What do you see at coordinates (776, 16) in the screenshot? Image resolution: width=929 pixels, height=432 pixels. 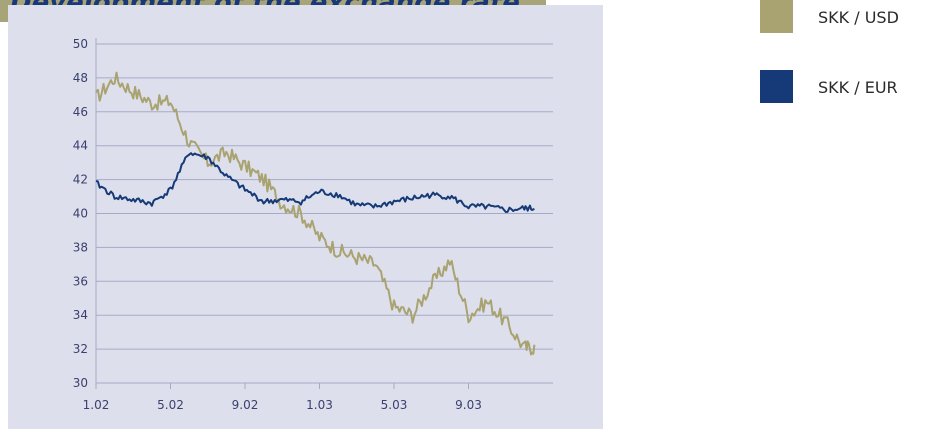 I see `legend-swatch-usd` at bounding box center [776, 16].